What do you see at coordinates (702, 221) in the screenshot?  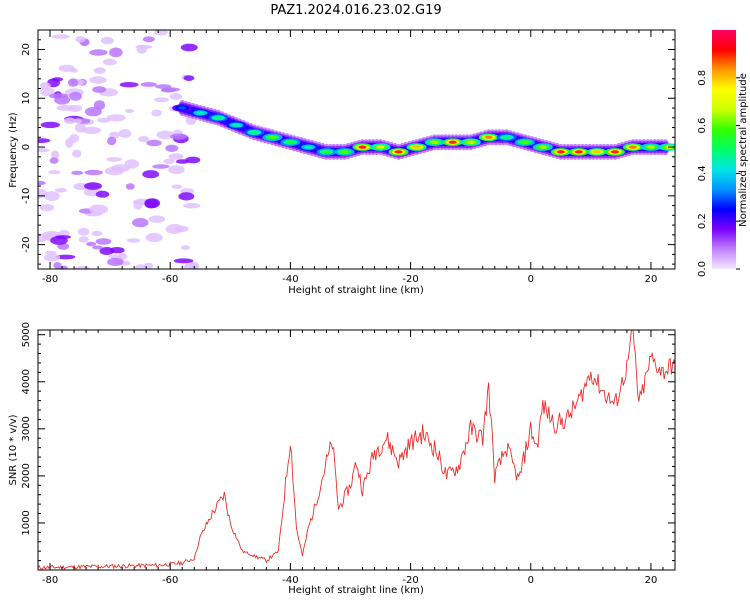 I see `colorbar-tick-label: 0.2` at bounding box center [702, 221].